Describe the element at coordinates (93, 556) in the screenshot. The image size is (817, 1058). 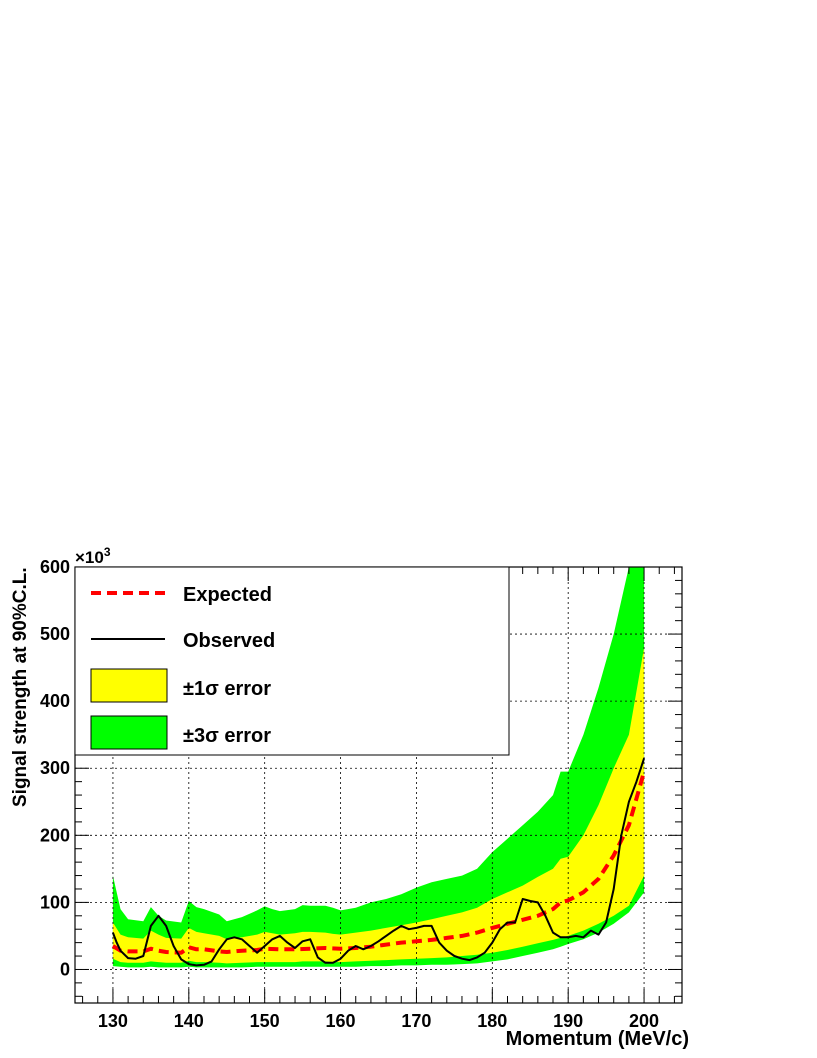
I see `y-axis-multiplier: ×10³` at that location.